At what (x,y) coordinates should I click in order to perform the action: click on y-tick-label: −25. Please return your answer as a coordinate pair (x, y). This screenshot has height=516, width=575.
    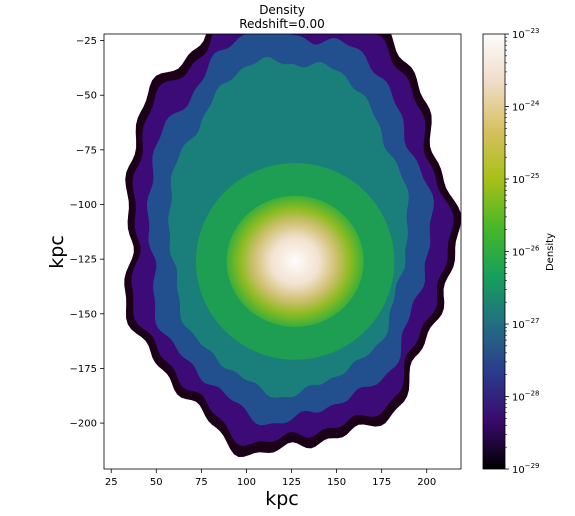
    Looking at the image, I should click on (86, 41).